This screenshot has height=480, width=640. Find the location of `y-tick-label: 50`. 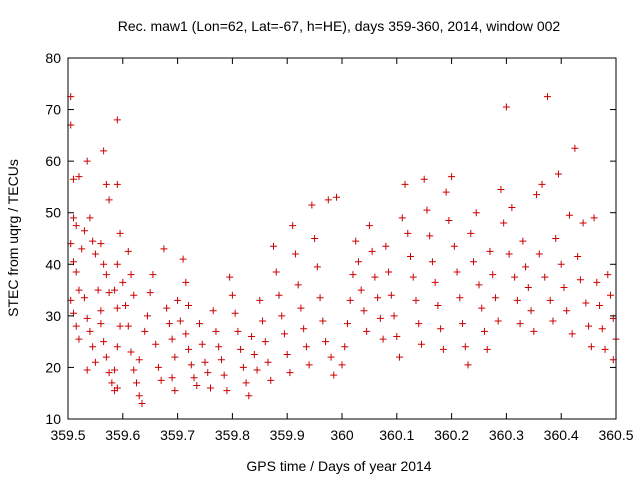

y-tick-label: 50 is located at coordinates (53, 213).